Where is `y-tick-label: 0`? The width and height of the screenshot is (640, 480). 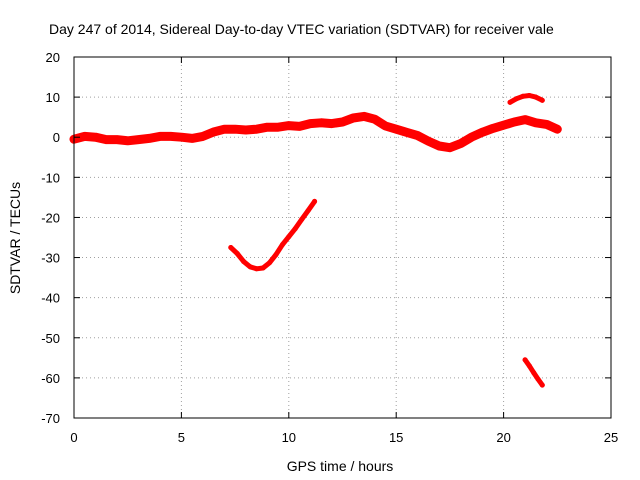 y-tick-label: 0 is located at coordinates (56, 137).